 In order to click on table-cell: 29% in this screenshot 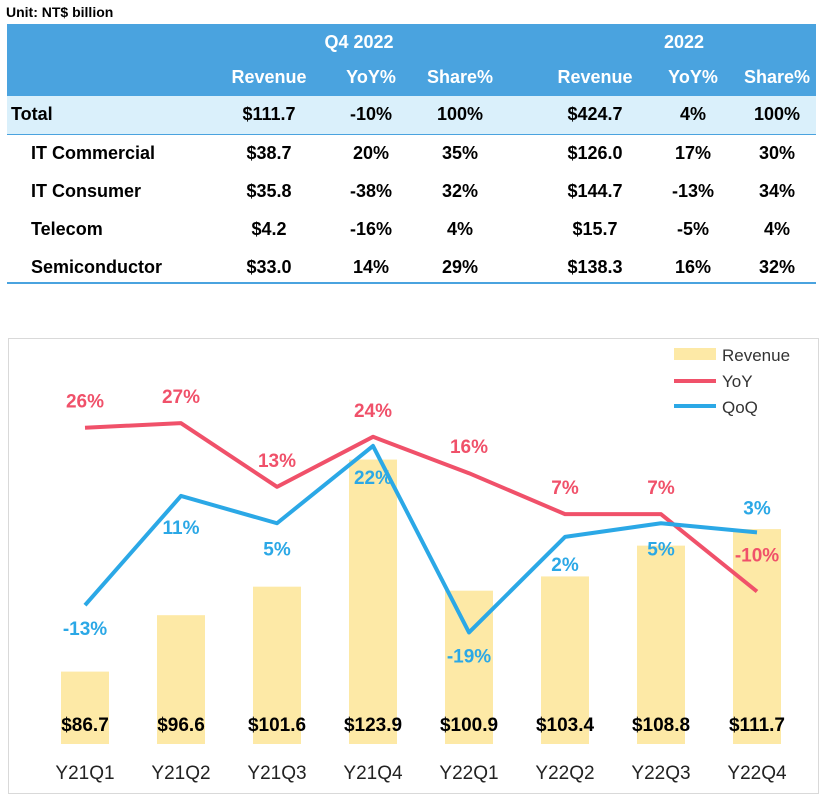, I will do `click(460, 267)`.